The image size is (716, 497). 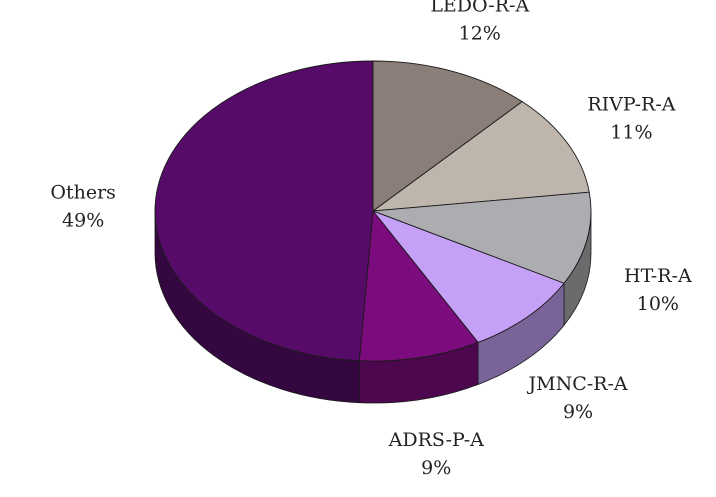 I want to click on slice-percent: 49%, so click(x=83, y=220).